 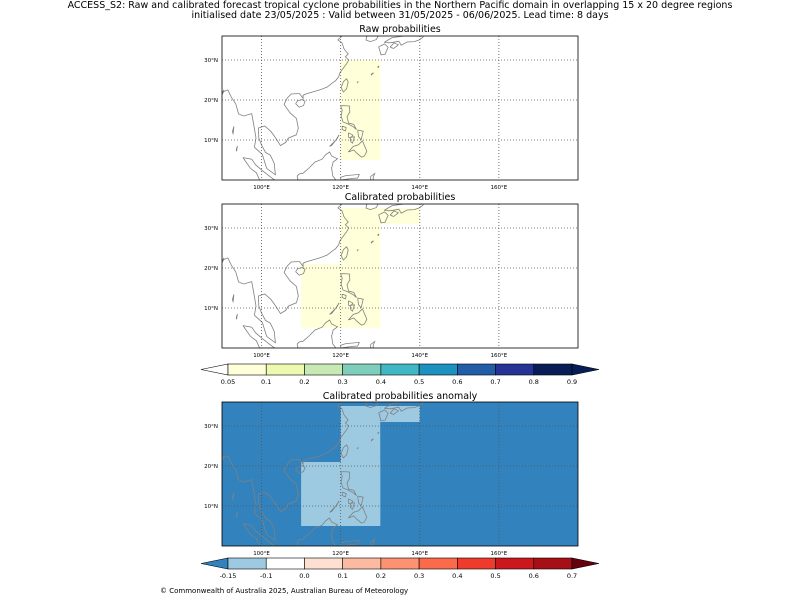 What do you see at coordinates (266, 382) in the screenshot?
I see `colorbar-tick-label: 0.1` at bounding box center [266, 382].